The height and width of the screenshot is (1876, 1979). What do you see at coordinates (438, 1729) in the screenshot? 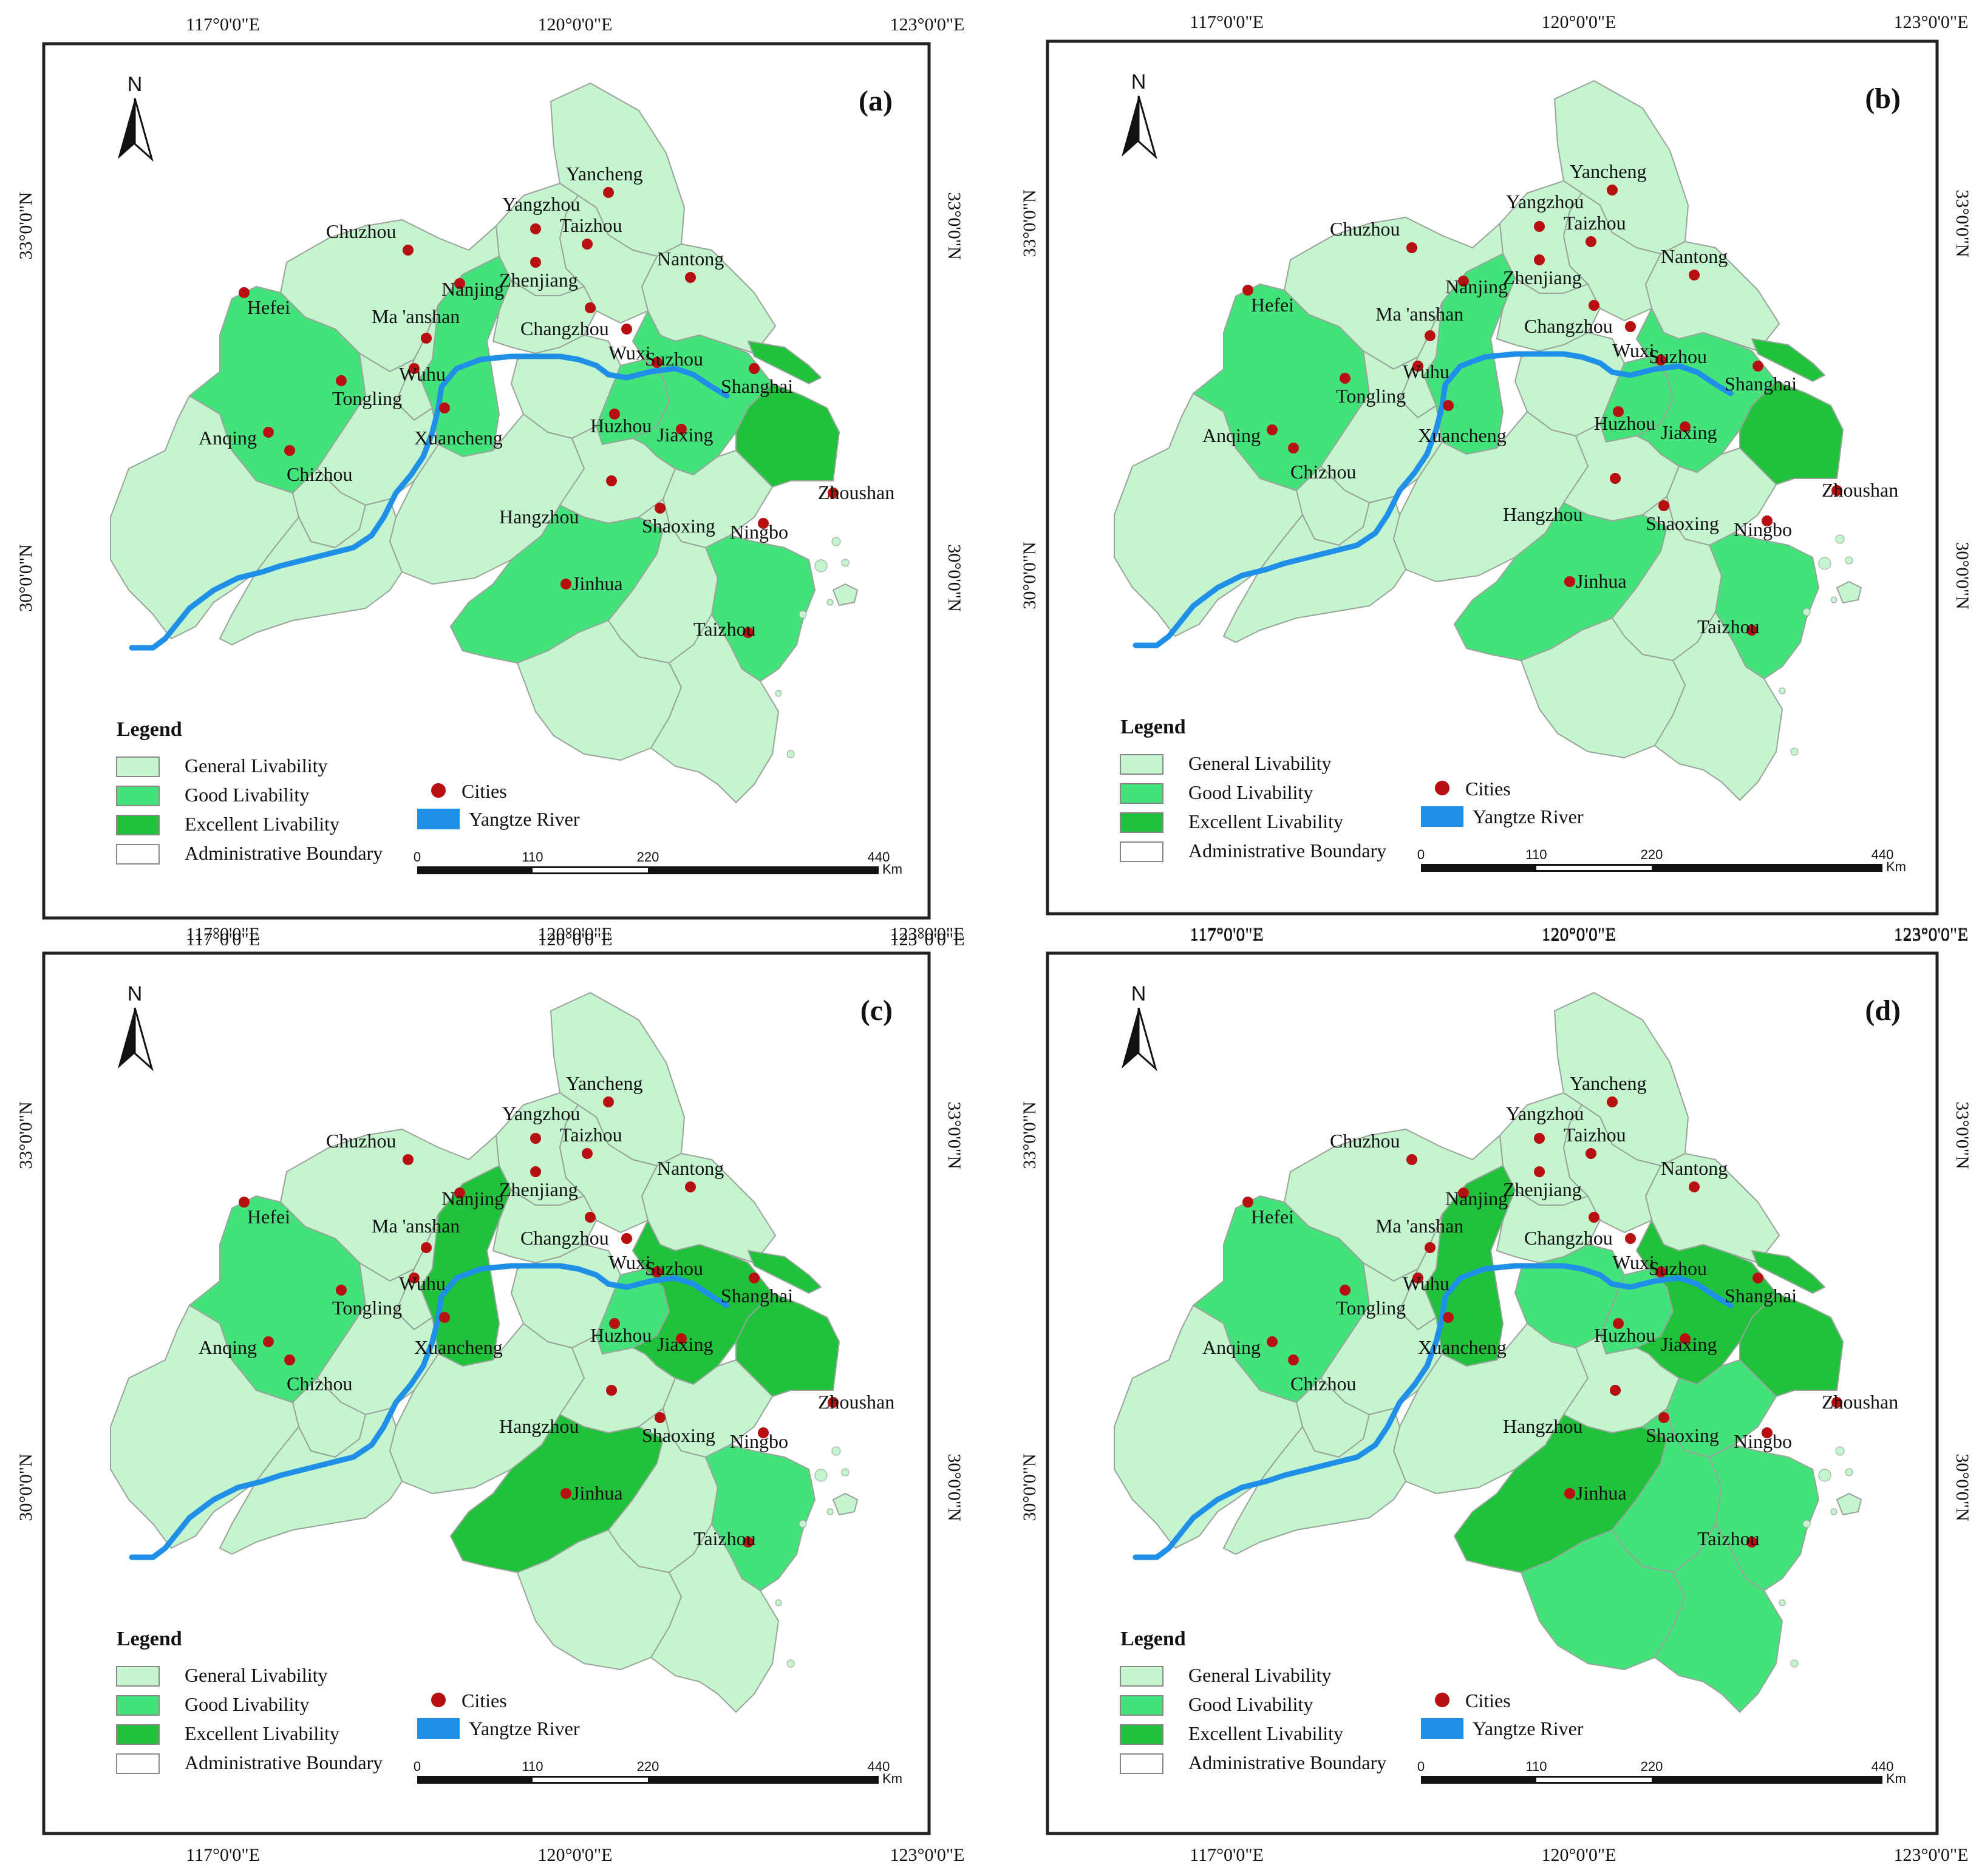
I see `legend-river-swatch` at bounding box center [438, 1729].